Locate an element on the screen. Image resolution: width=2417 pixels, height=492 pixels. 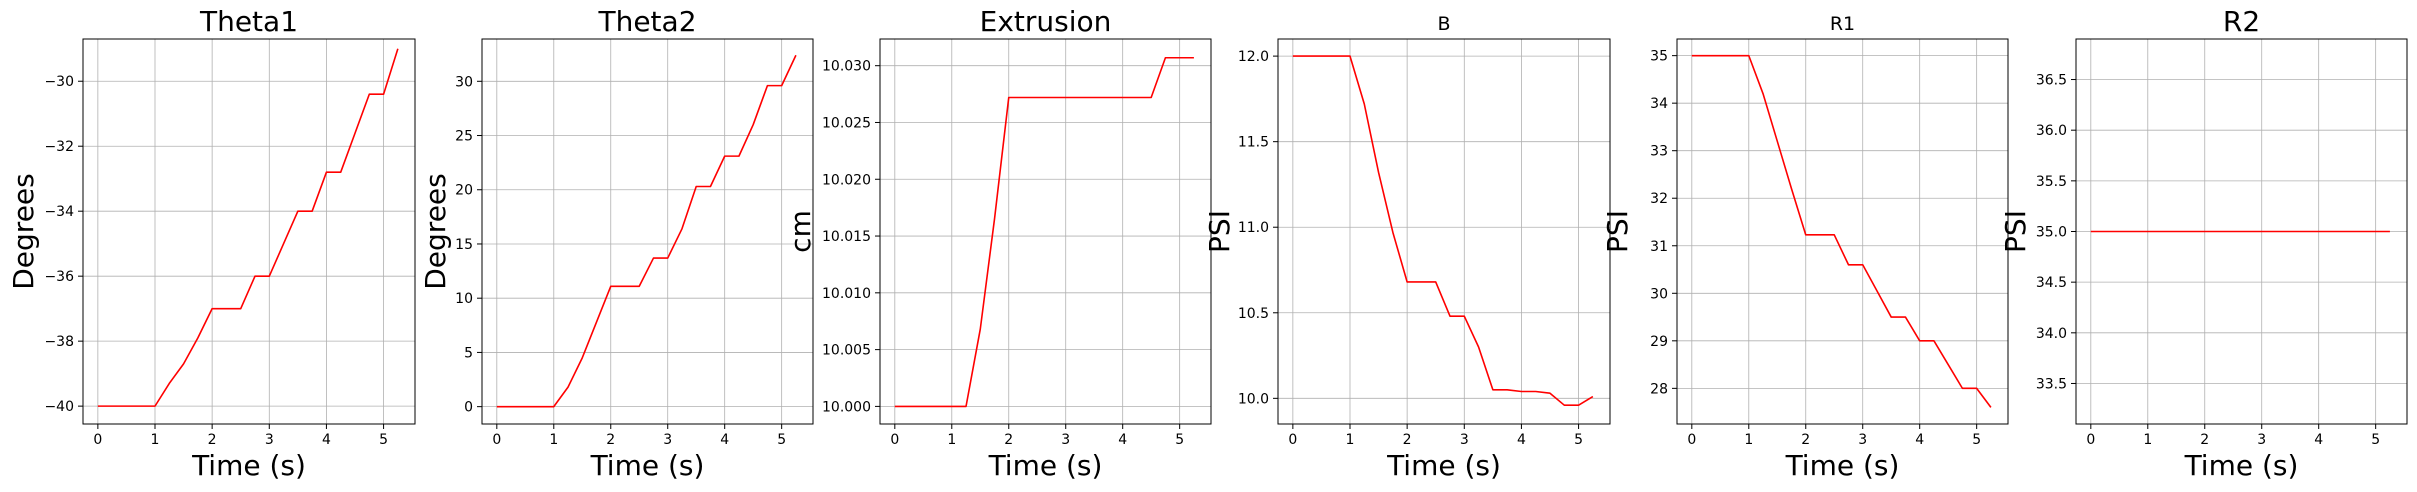
y-tick-label: 29 is located at coordinates (1659, 342).